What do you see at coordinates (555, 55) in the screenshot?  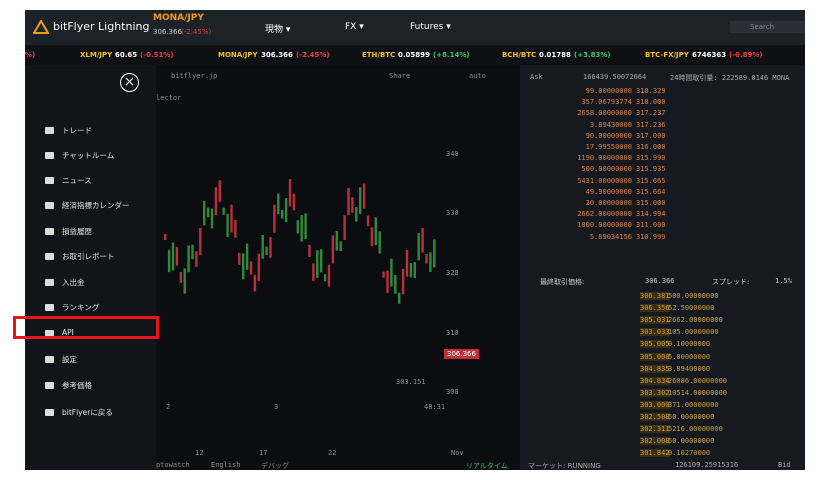 I see `ticker-price: 0.01788` at bounding box center [555, 55].